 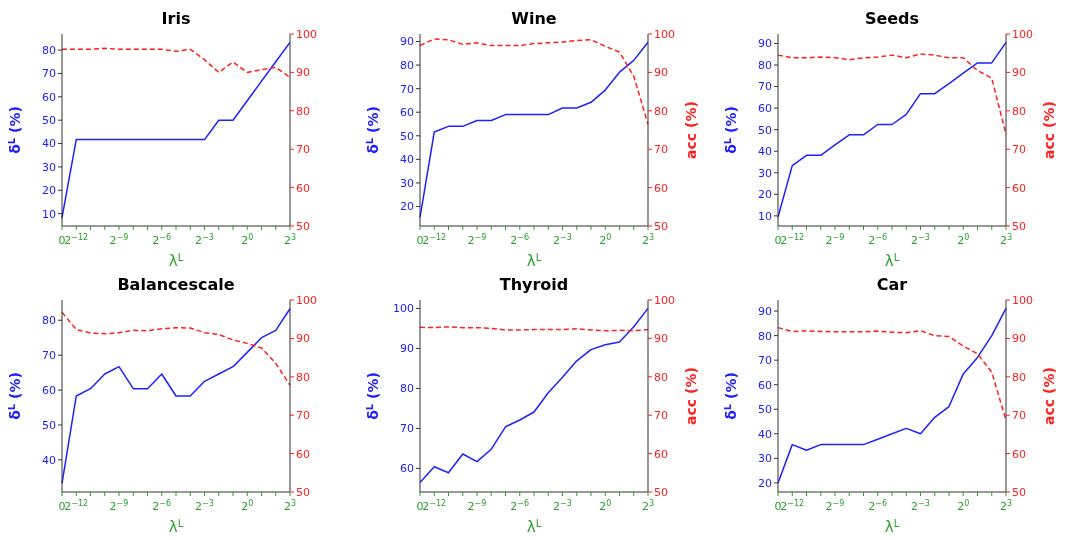 I want to click on y-tick-label: 100, so click(x=403, y=309).